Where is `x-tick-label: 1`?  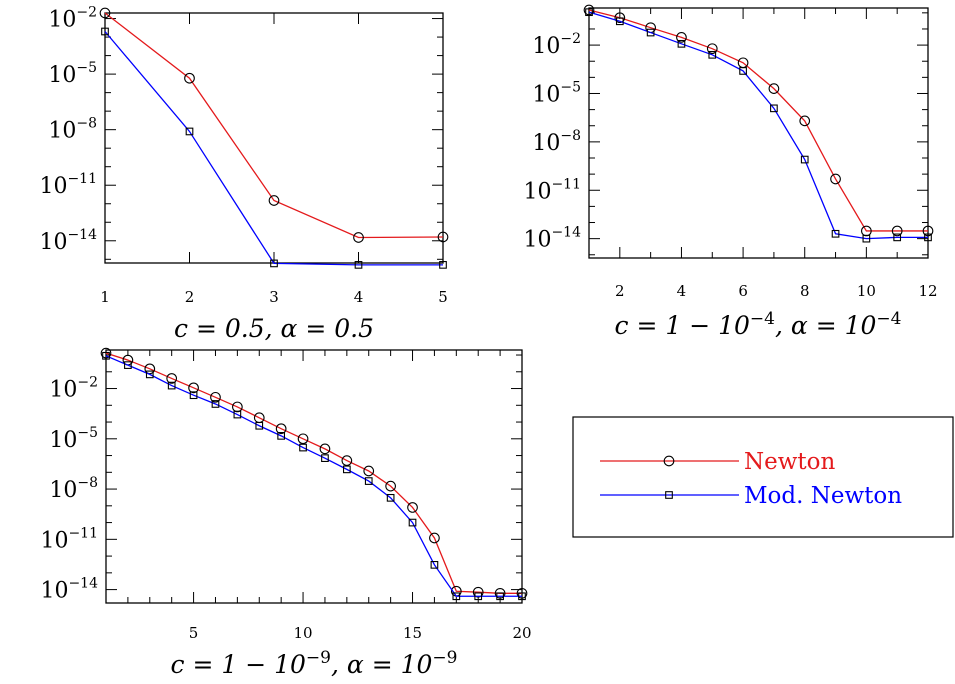
x-tick-label: 1 is located at coordinates (105, 297).